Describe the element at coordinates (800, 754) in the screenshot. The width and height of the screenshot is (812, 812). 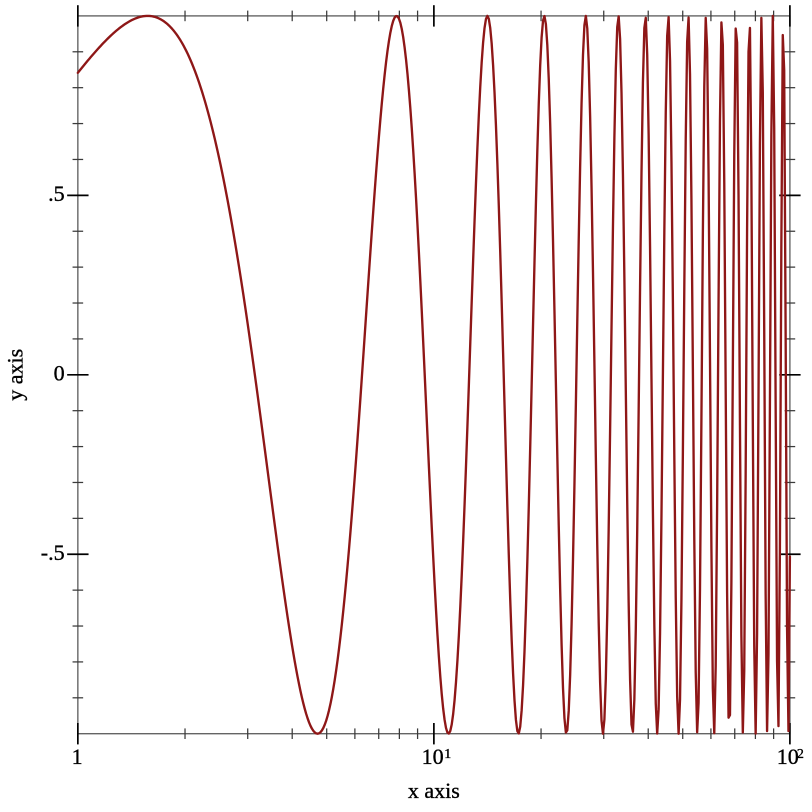
I see `svg-text: 2` at that location.